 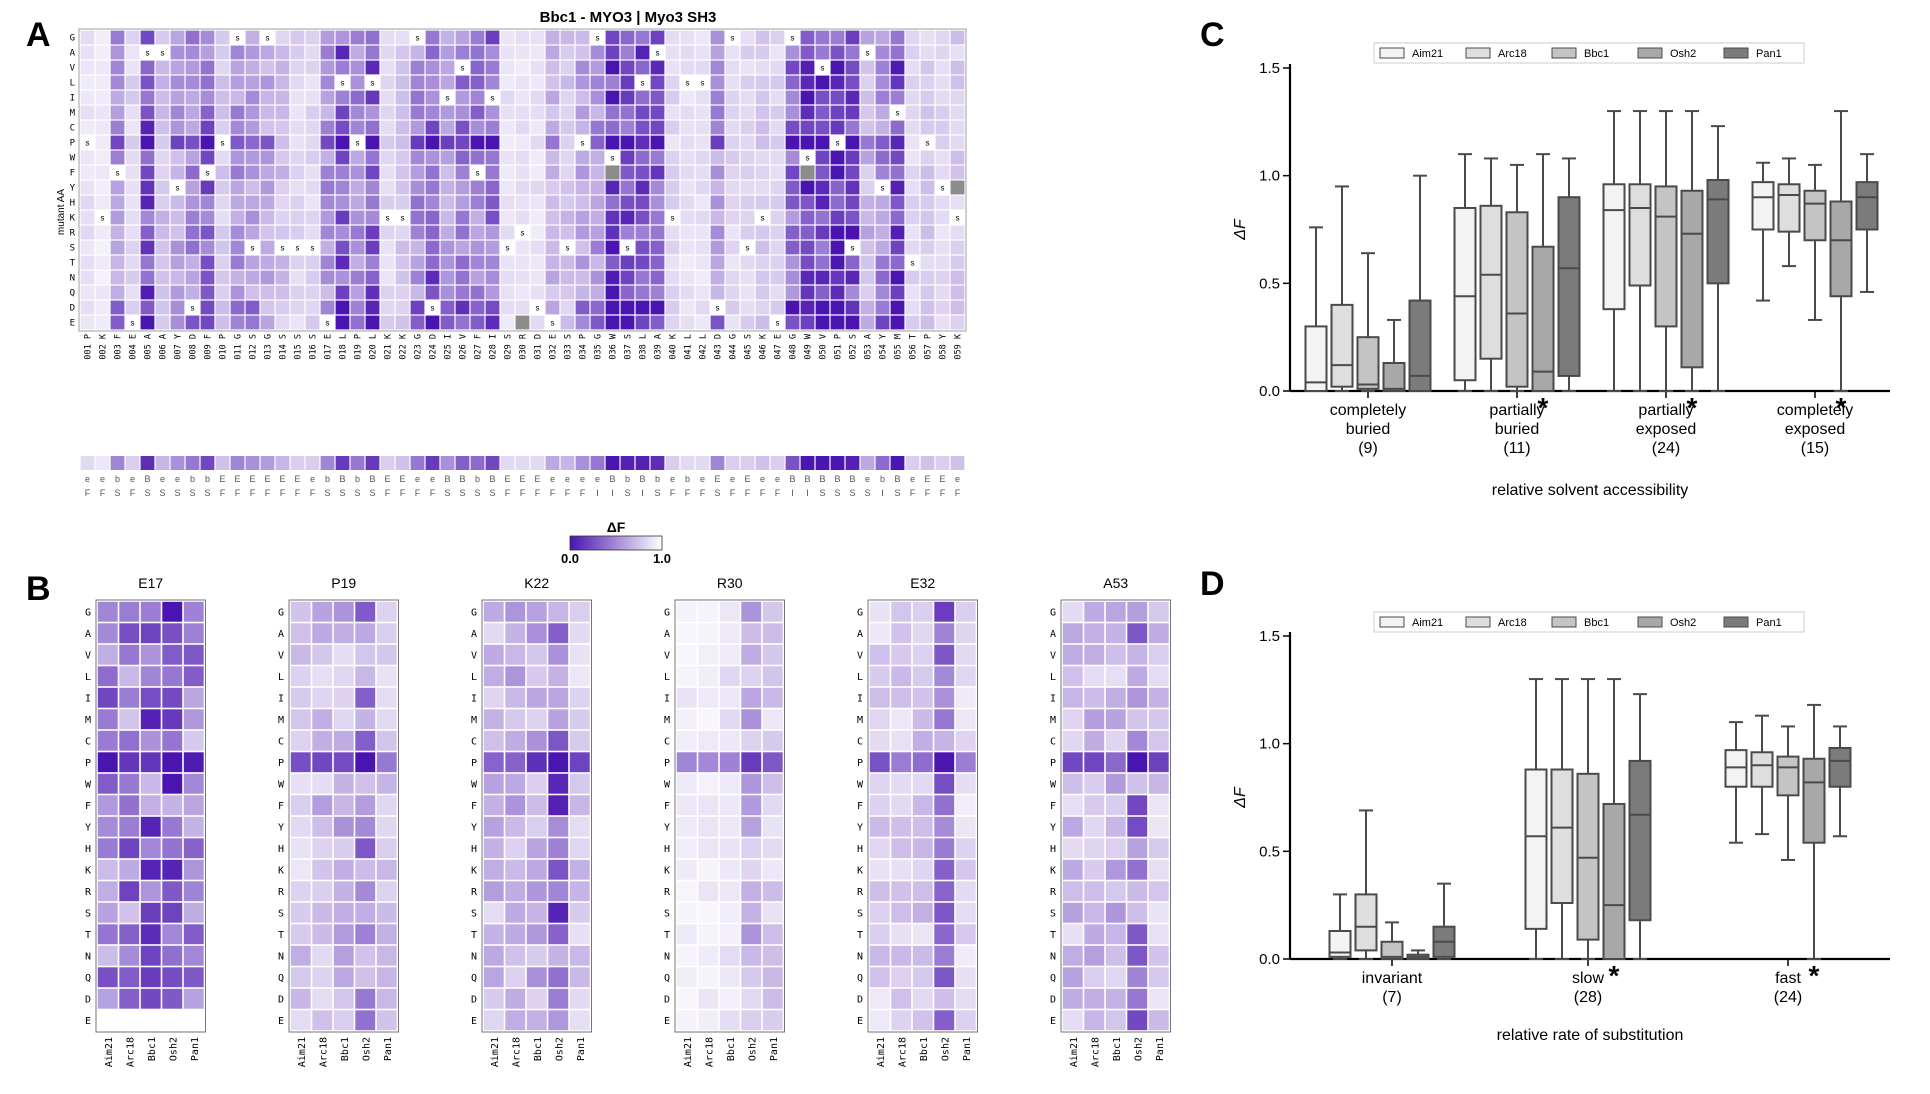 I want to click on heatmap-b-row-label: N, so click(x=667, y=957).